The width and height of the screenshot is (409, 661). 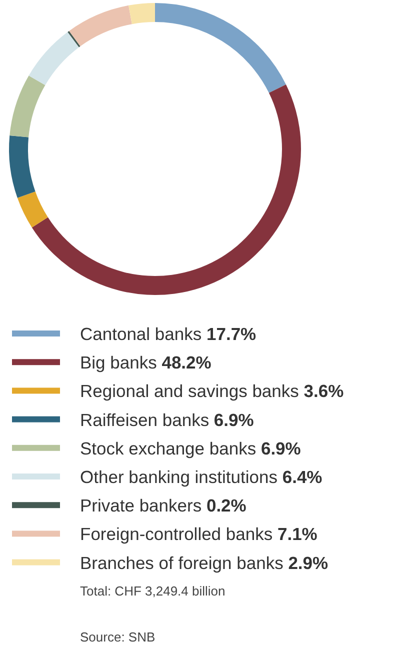 What do you see at coordinates (176, 534) in the screenshot?
I see `legend-label: Foreign-controlled banks` at bounding box center [176, 534].